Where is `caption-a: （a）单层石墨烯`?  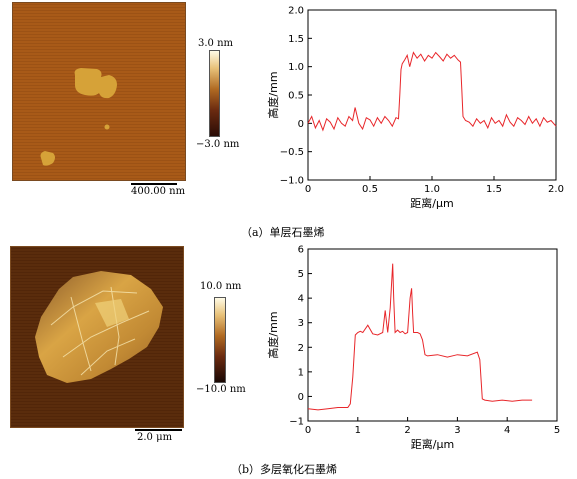 caption-a: （a）单层石墨烯 is located at coordinates (283, 232).